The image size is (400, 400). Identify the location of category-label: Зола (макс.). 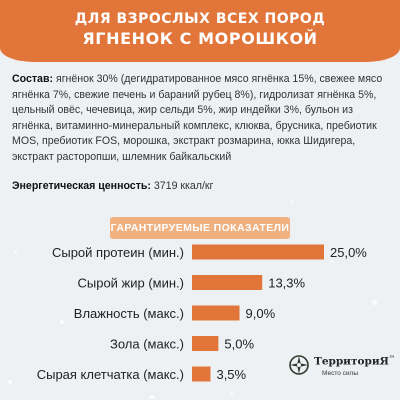
(147, 344).